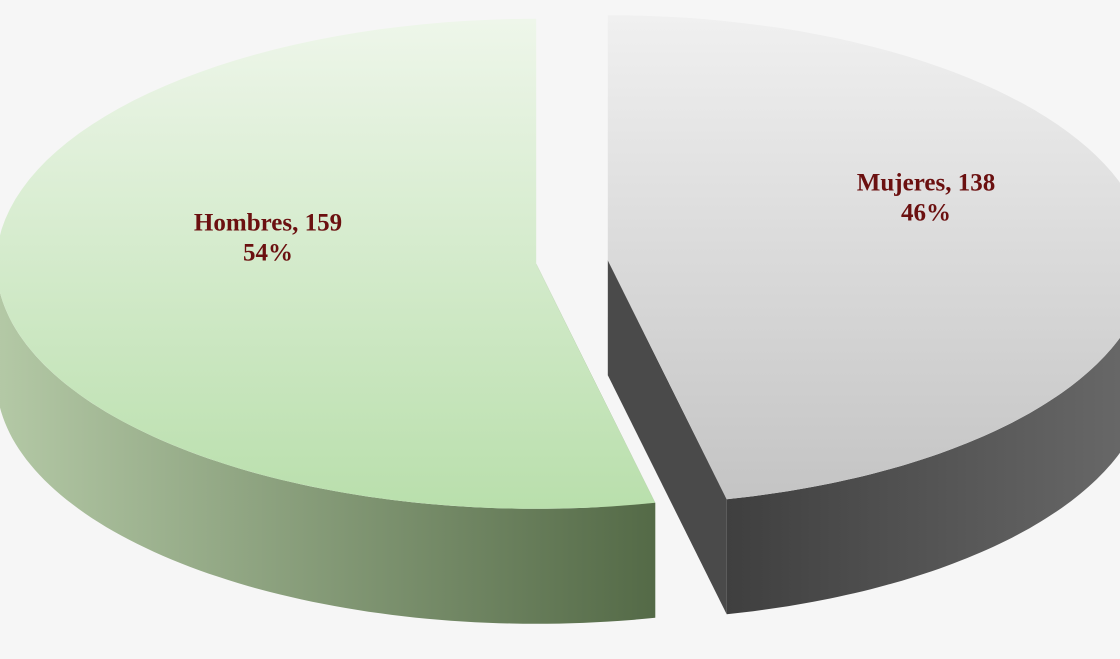 The height and width of the screenshot is (659, 1120). I want to click on data-label: Hombres, 159, so click(268, 223).